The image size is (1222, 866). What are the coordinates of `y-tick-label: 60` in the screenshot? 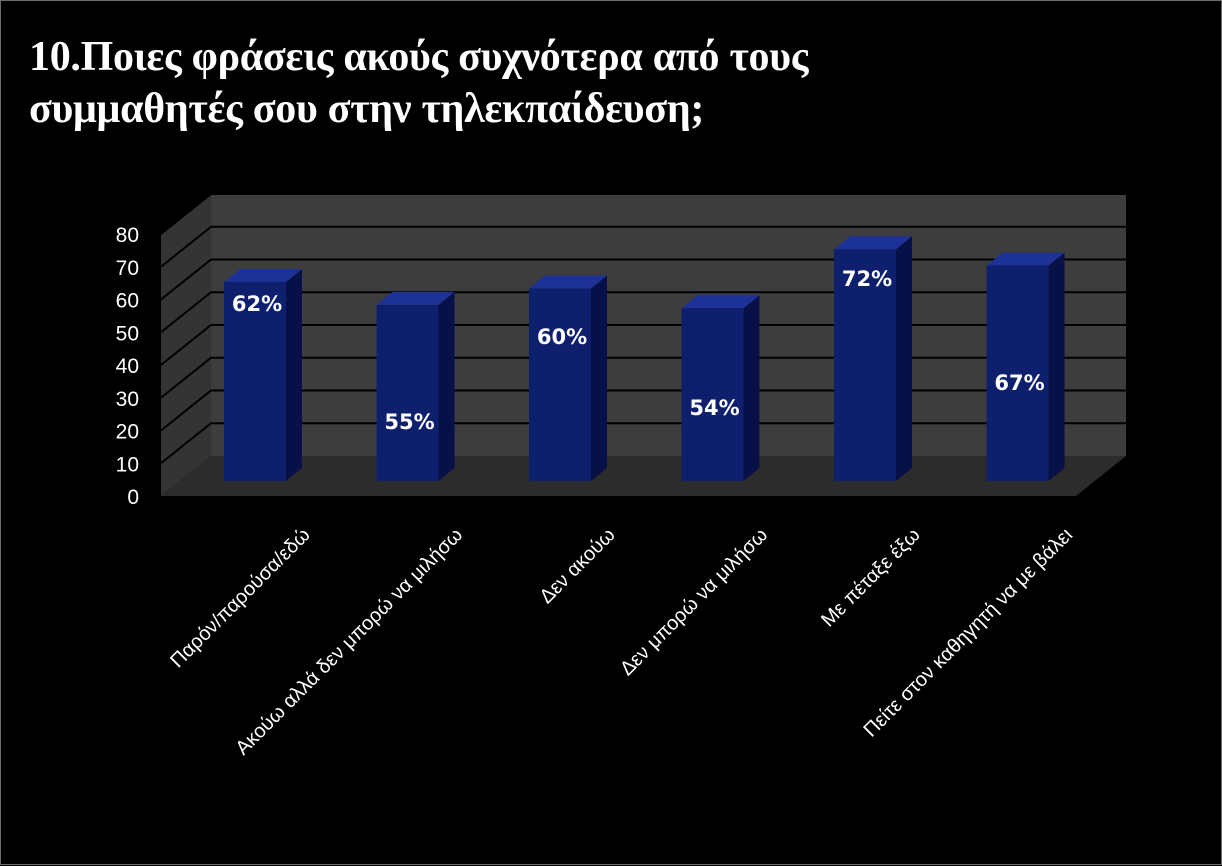 It's located at (127, 301).